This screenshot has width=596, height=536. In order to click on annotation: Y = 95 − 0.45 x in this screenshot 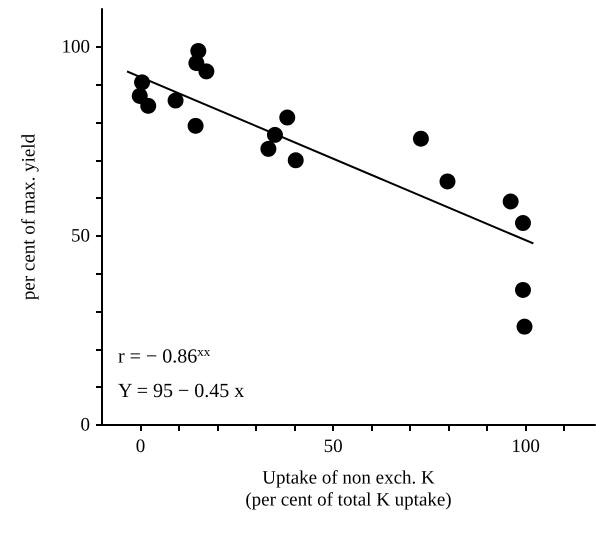, I will do `click(181, 391)`.